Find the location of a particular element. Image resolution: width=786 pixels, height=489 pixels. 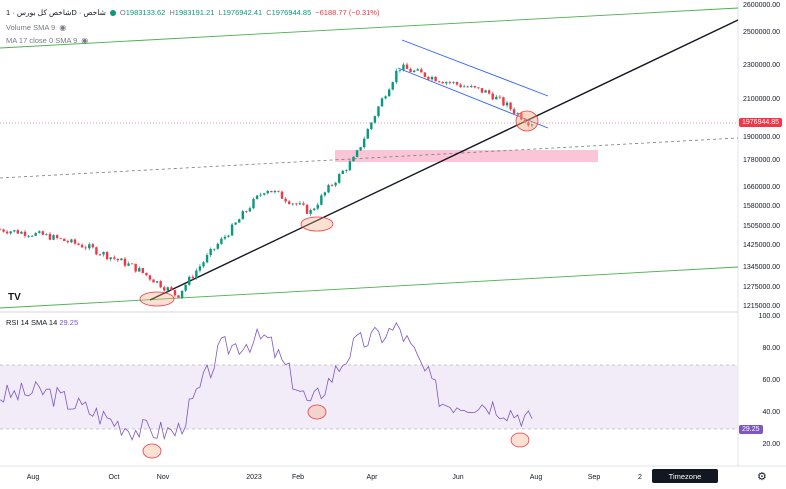

rsi-axis-label: 100.00 is located at coordinates (769, 316).